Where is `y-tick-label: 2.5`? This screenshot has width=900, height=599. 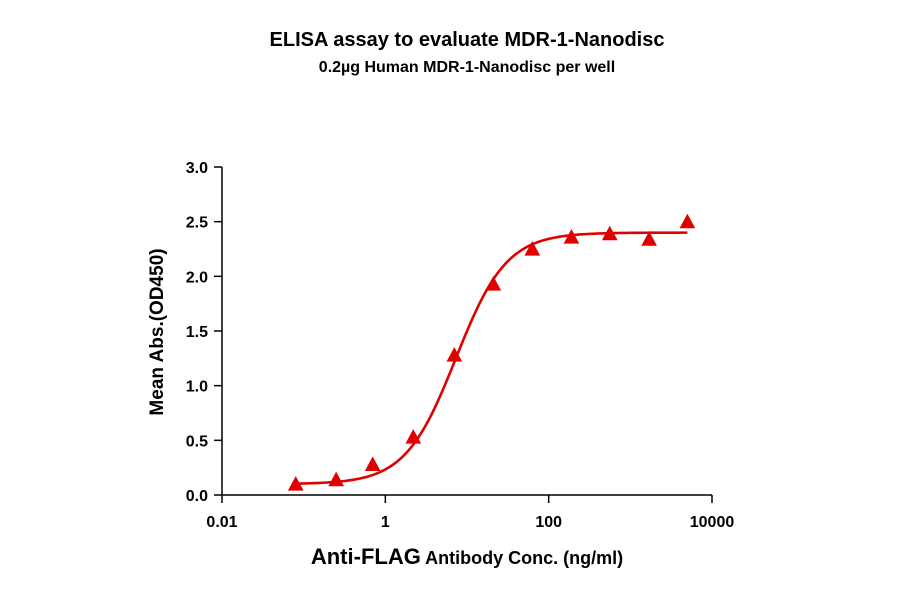
y-tick-label: 2.5 is located at coordinates (197, 223).